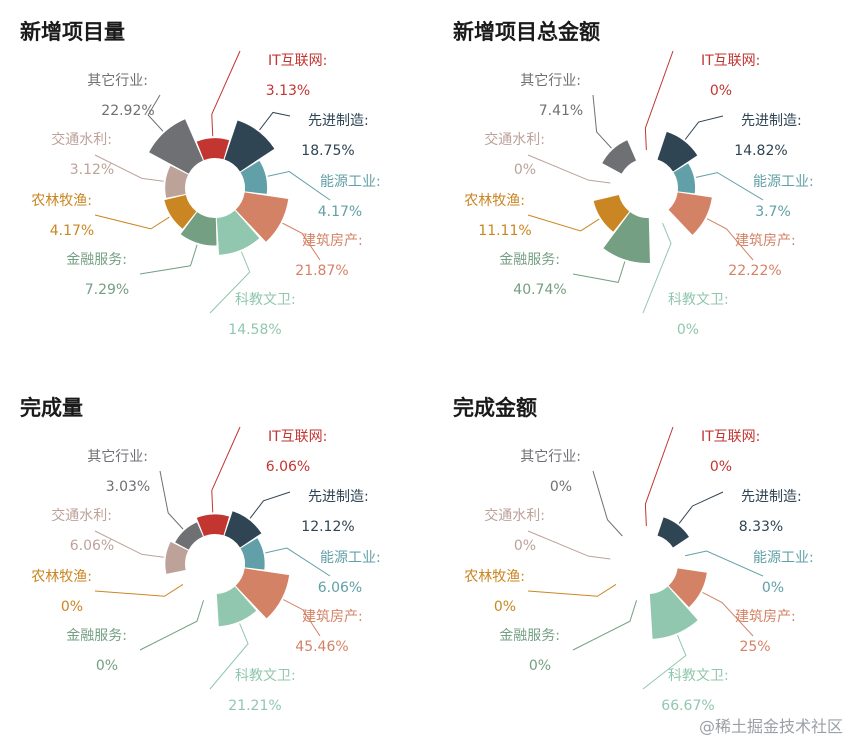  I want to click on chart-title: 完成量, so click(51, 408).